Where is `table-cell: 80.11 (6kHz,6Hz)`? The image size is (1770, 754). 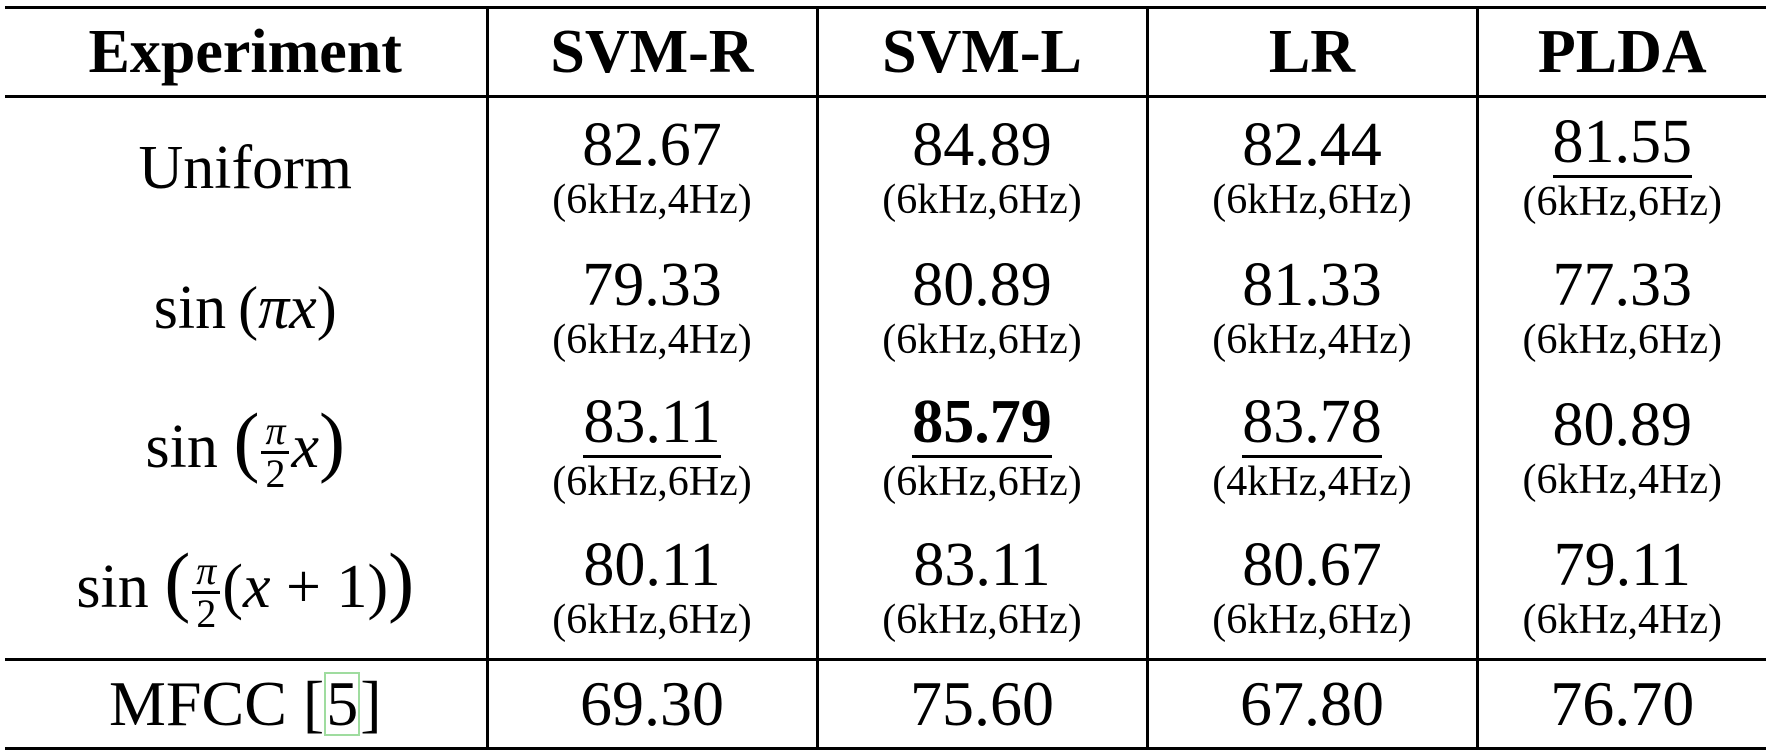
table-cell: 80.11 (6kHz,6Hz) is located at coordinates (651, 589).